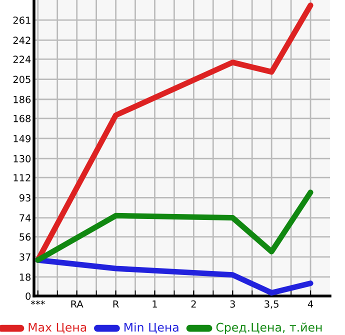 Image resolution: width=345 pixels, height=335 pixels. I want to click on legend-label: Max Цена, so click(57, 328).